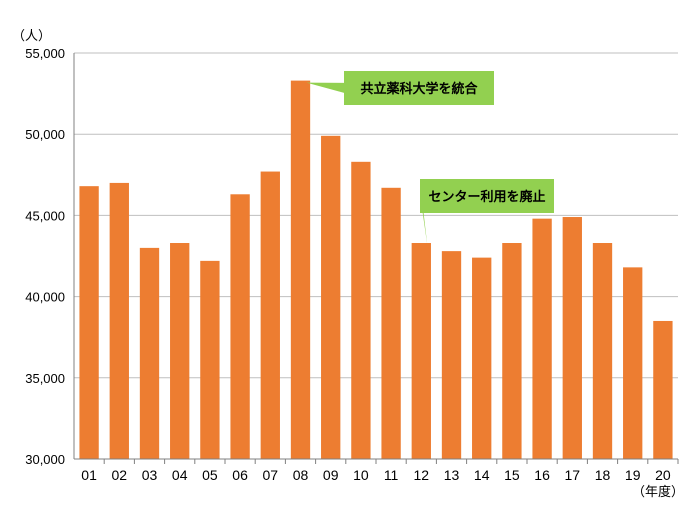  Describe the element at coordinates (391, 475) in the screenshot. I see `x-tick-label-11: 11` at that location.